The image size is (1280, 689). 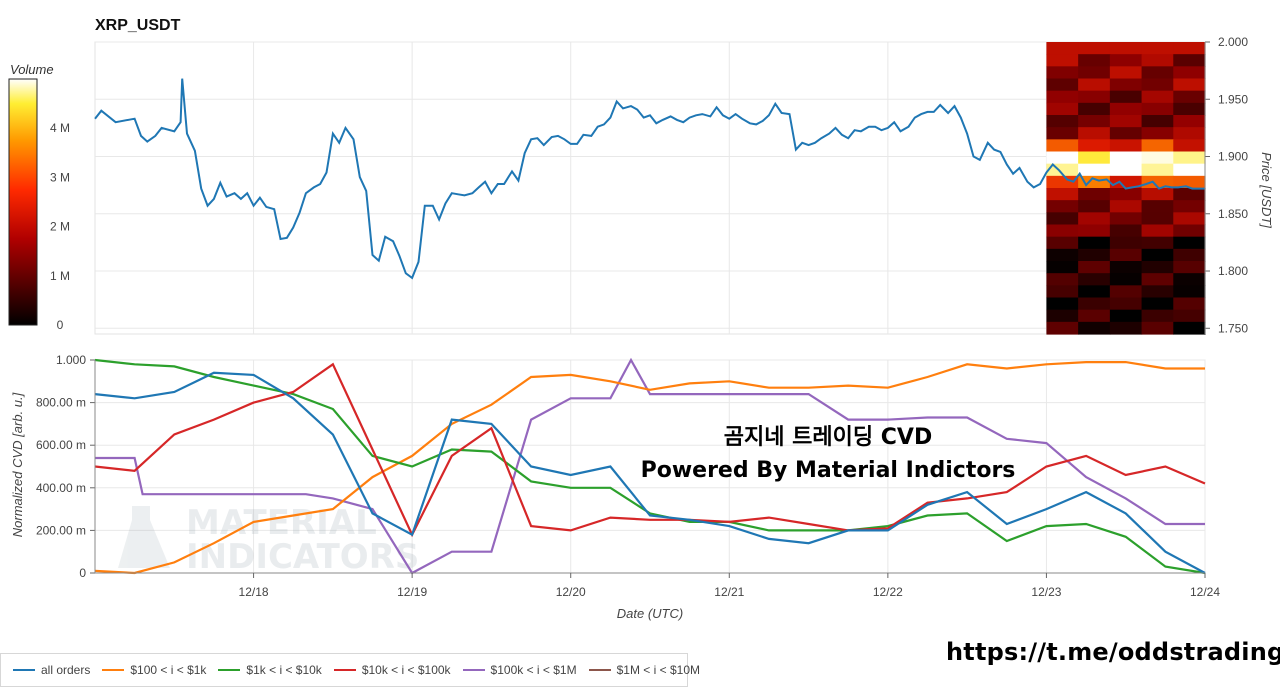 What do you see at coordinates (71, 360) in the screenshot?
I see `cvd-tick-label: 1.000` at bounding box center [71, 360].